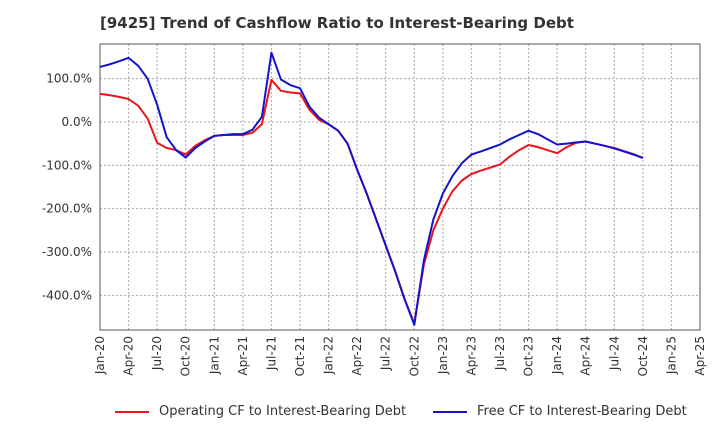  What do you see at coordinates (450, 411) in the screenshot?
I see `legend-swatch-free-cf` at bounding box center [450, 411].